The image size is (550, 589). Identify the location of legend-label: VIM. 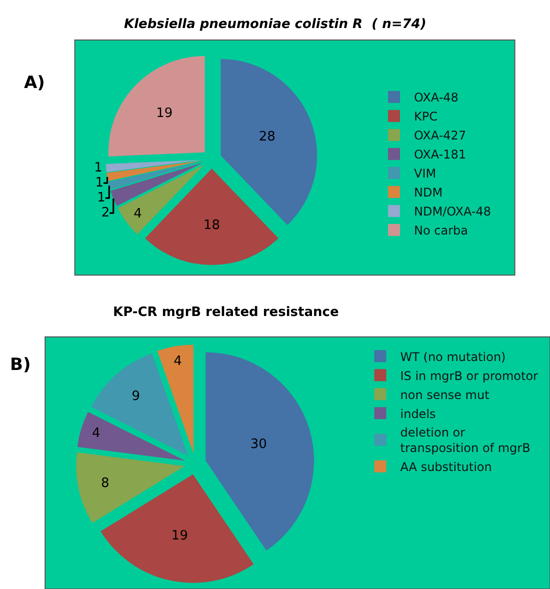
(425, 173).